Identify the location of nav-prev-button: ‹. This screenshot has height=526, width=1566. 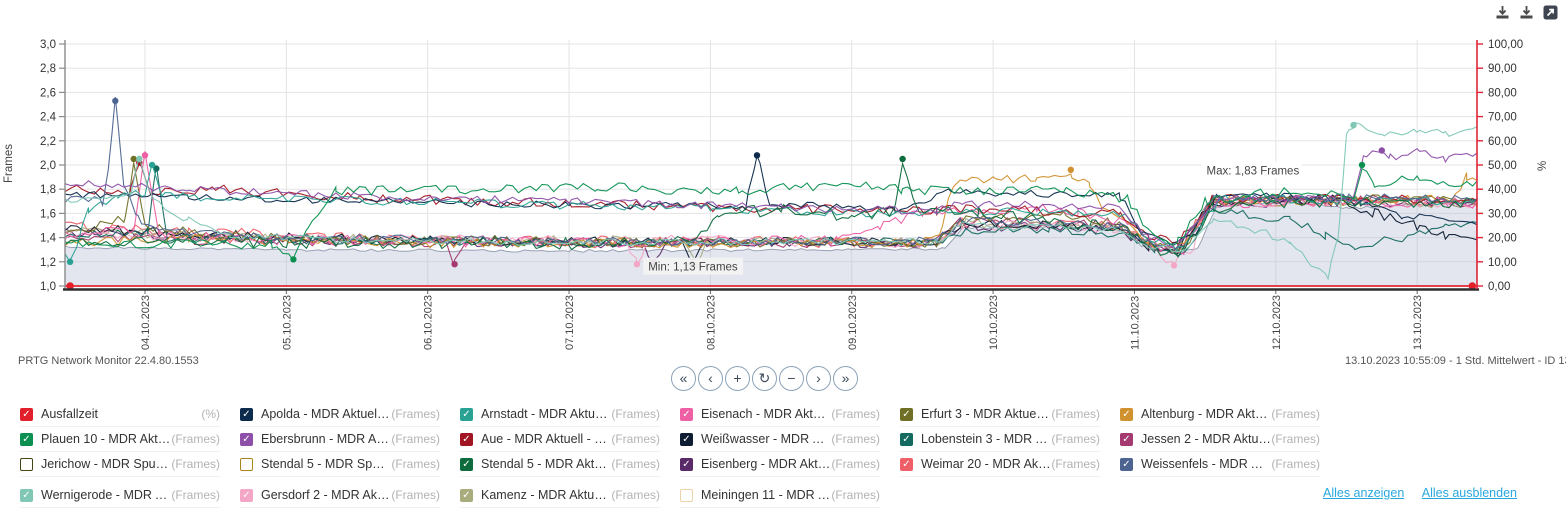
(710, 378).